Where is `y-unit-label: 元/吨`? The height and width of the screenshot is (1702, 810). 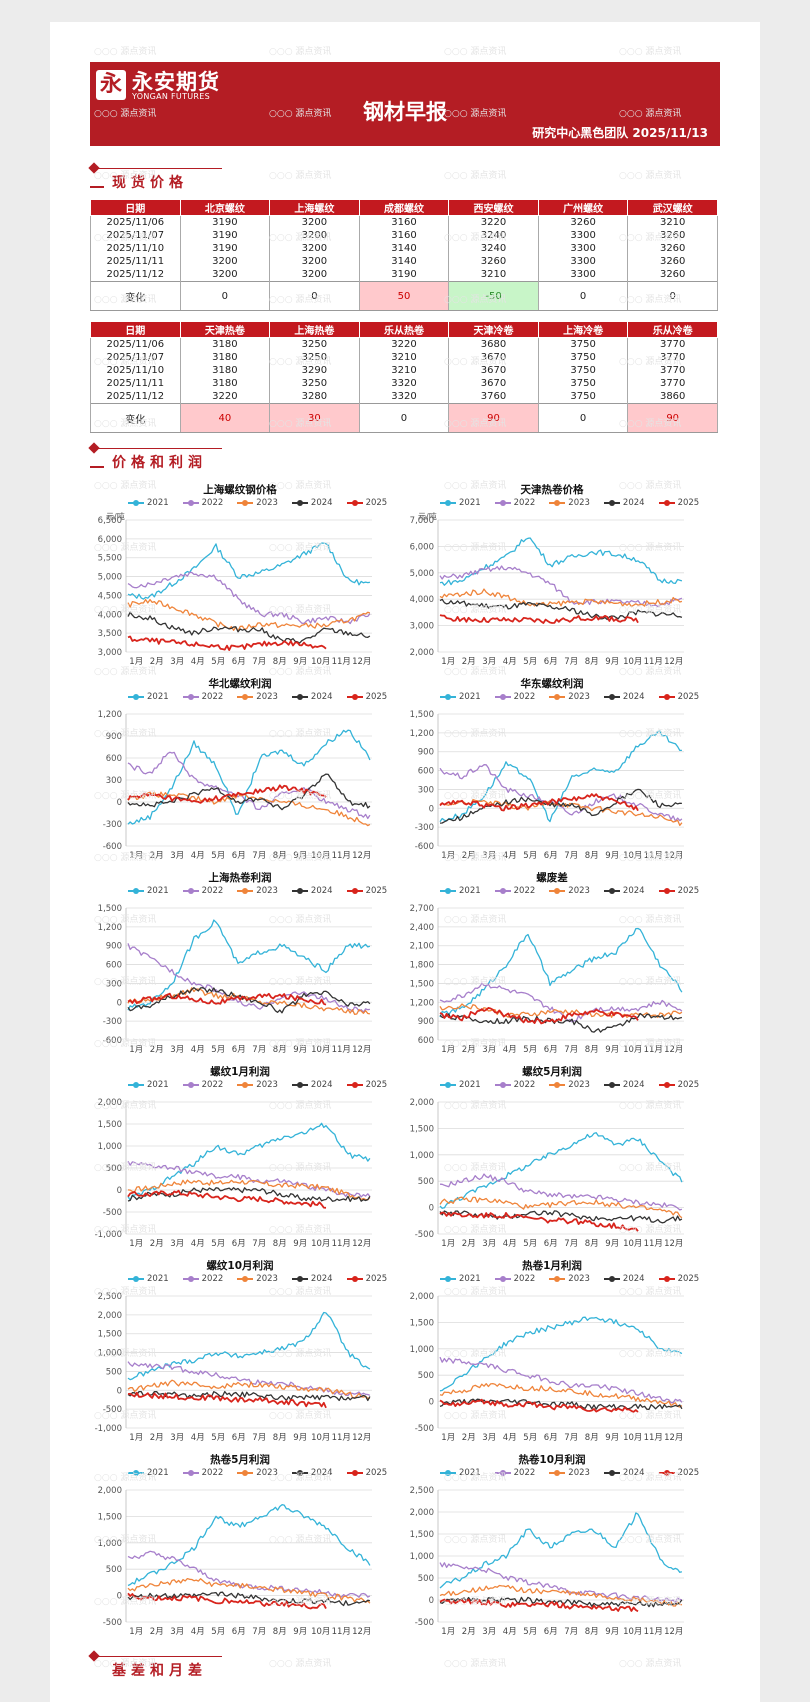
y-unit-label: 元/吨 is located at coordinates (427, 516).